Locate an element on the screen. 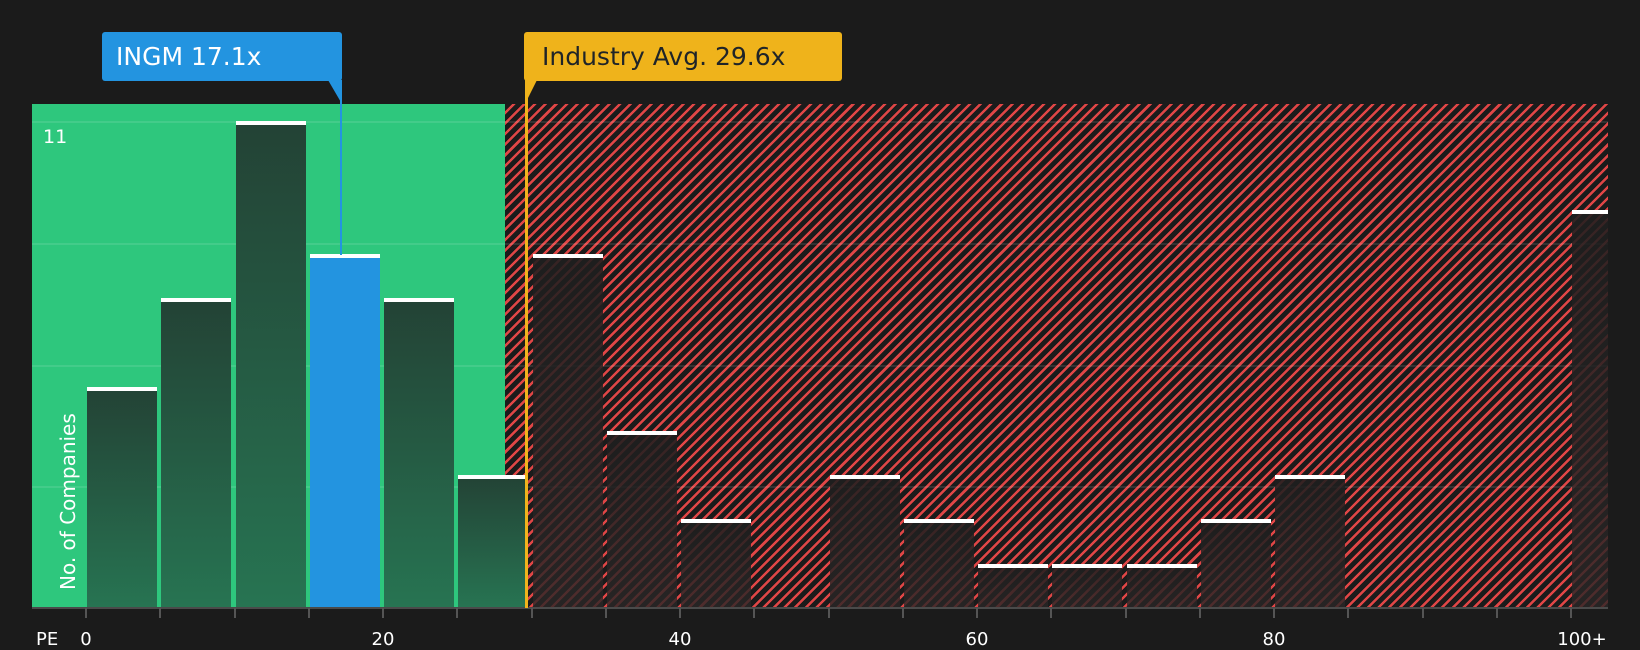 This screenshot has height=650, width=1640. x-axis-line is located at coordinates (820, 608).